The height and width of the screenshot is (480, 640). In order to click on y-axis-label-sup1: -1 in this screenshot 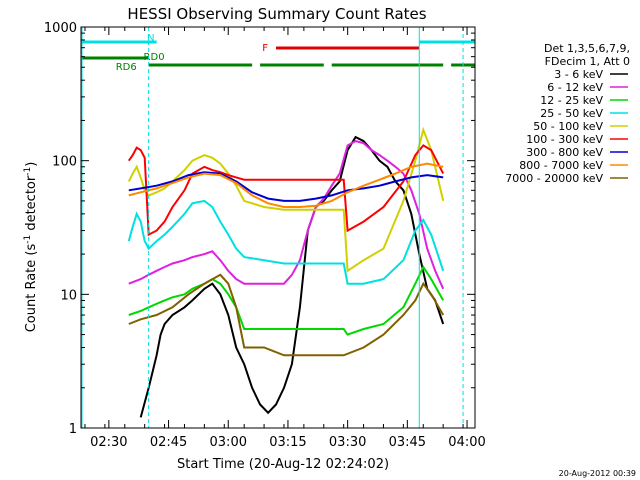, I will do `click(28, 239)`.